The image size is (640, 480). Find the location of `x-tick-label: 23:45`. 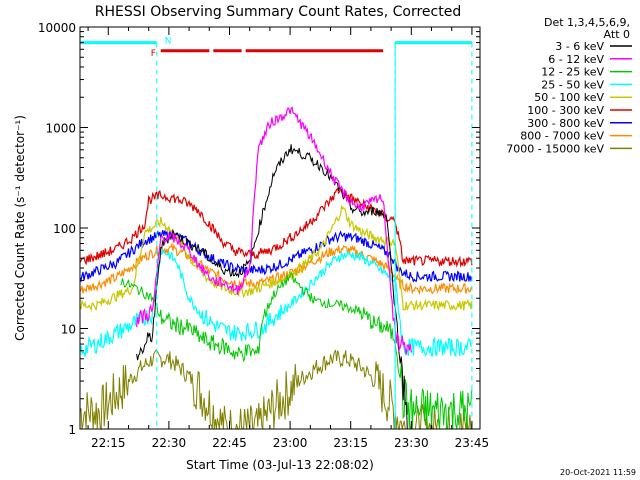

x-tick-label: 23:45 is located at coordinates (472, 443).